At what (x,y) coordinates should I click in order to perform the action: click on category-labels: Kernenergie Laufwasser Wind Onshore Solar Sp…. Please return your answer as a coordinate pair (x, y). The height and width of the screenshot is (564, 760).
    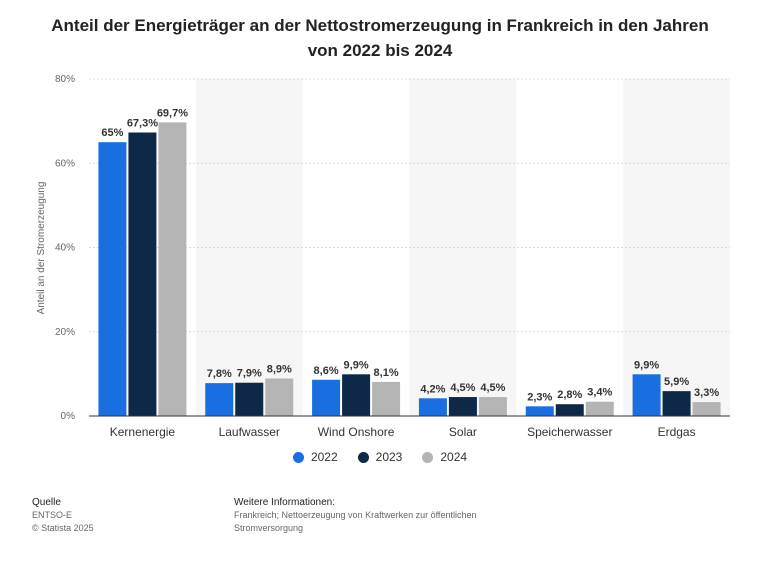
    Looking at the image, I should click on (403, 432).